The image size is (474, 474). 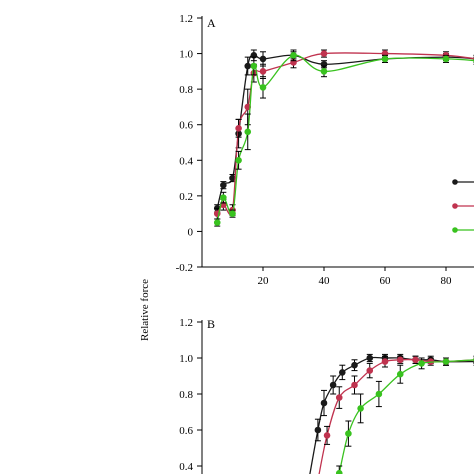 What do you see at coordinates (186, 197) in the screenshot?
I see `y-tick-label: 0.2` at bounding box center [186, 197].